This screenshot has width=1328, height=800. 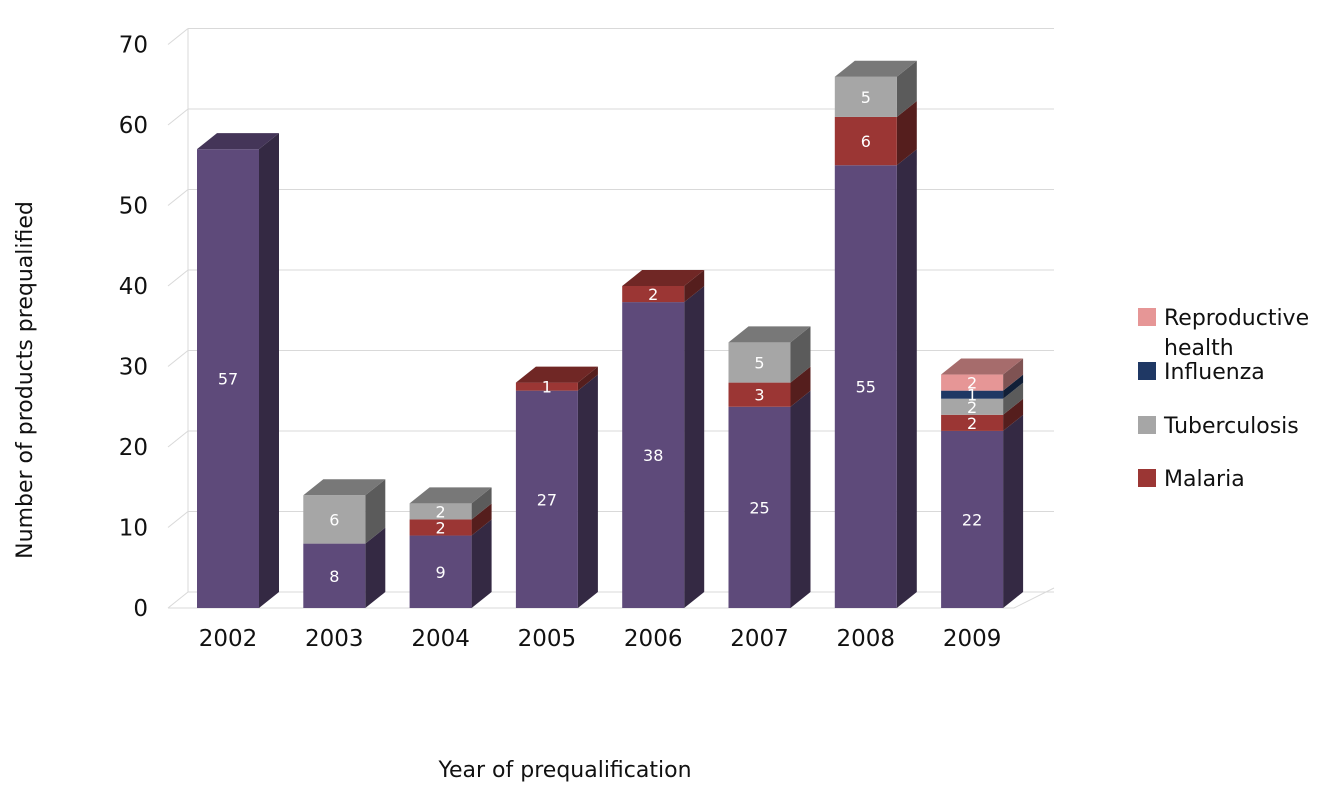 What do you see at coordinates (1214, 372) in the screenshot?
I see `legend-label: Influenza` at bounding box center [1214, 372].